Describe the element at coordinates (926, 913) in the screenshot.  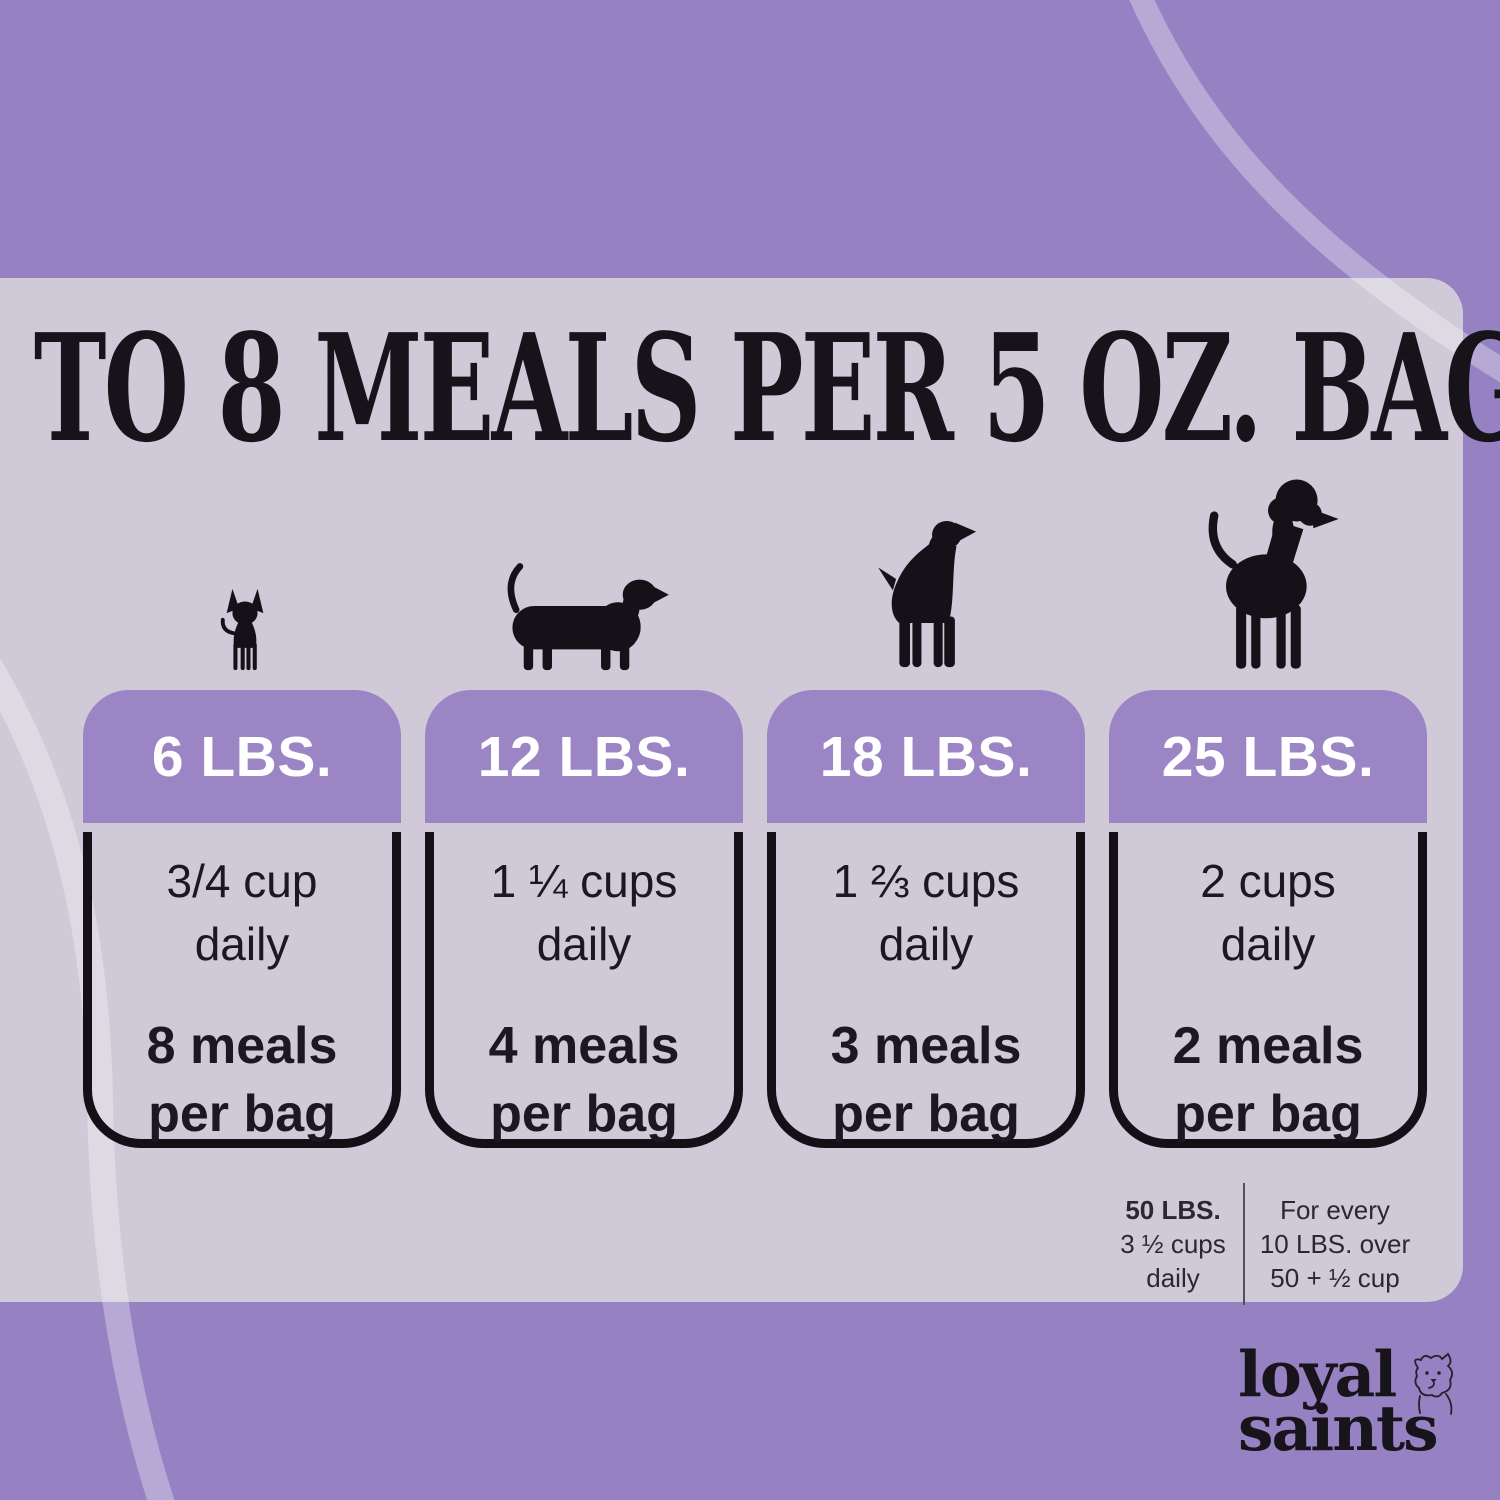
I see `daily-amount: 1 ⅔ cups daily` at that location.